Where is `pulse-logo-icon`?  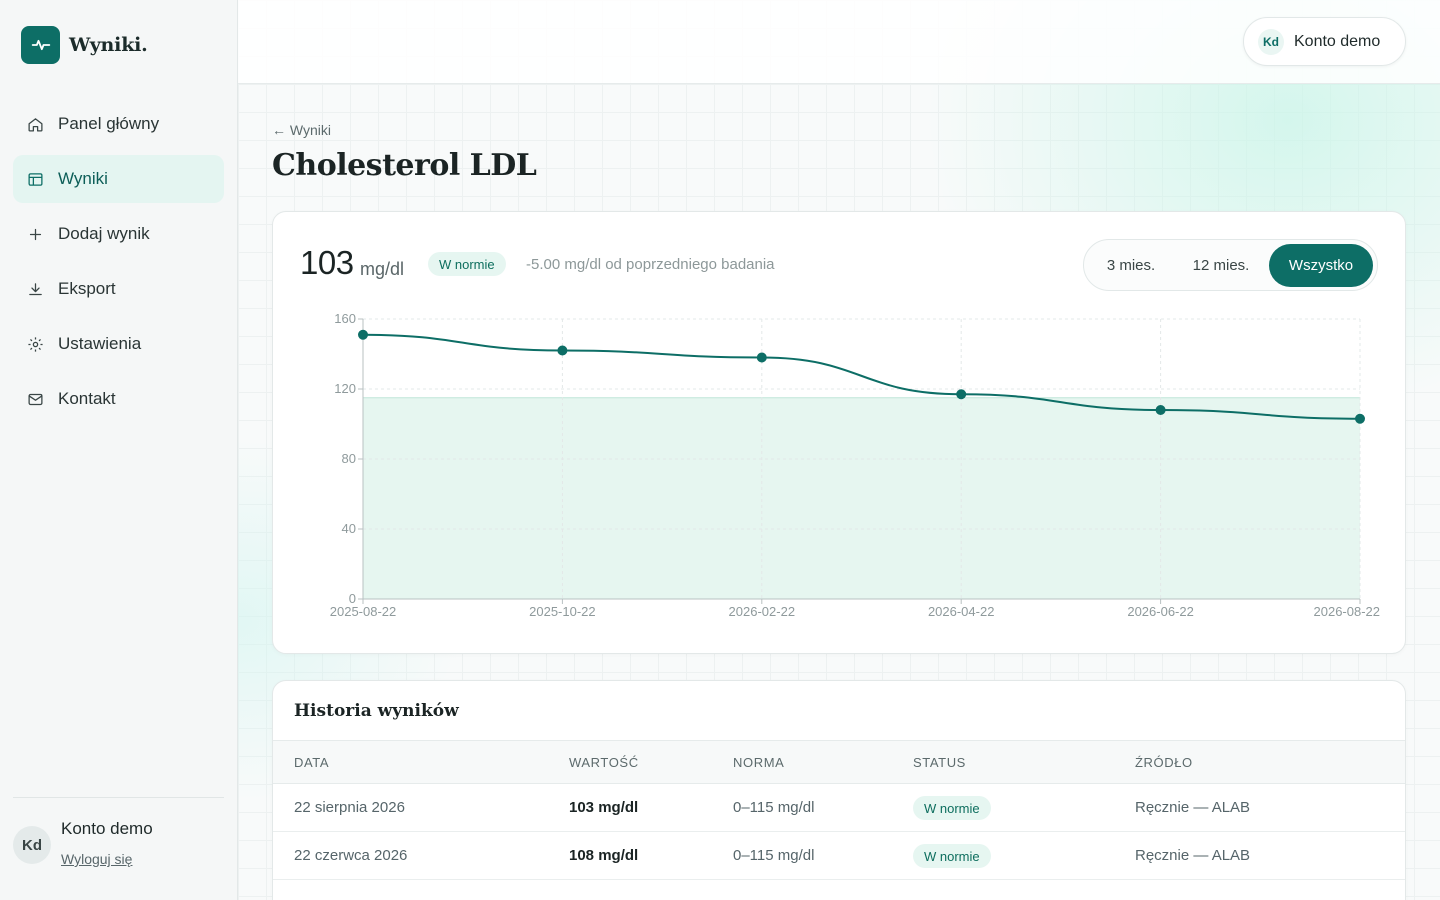
pulse-logo-icon is located at coordinates (40, 45).